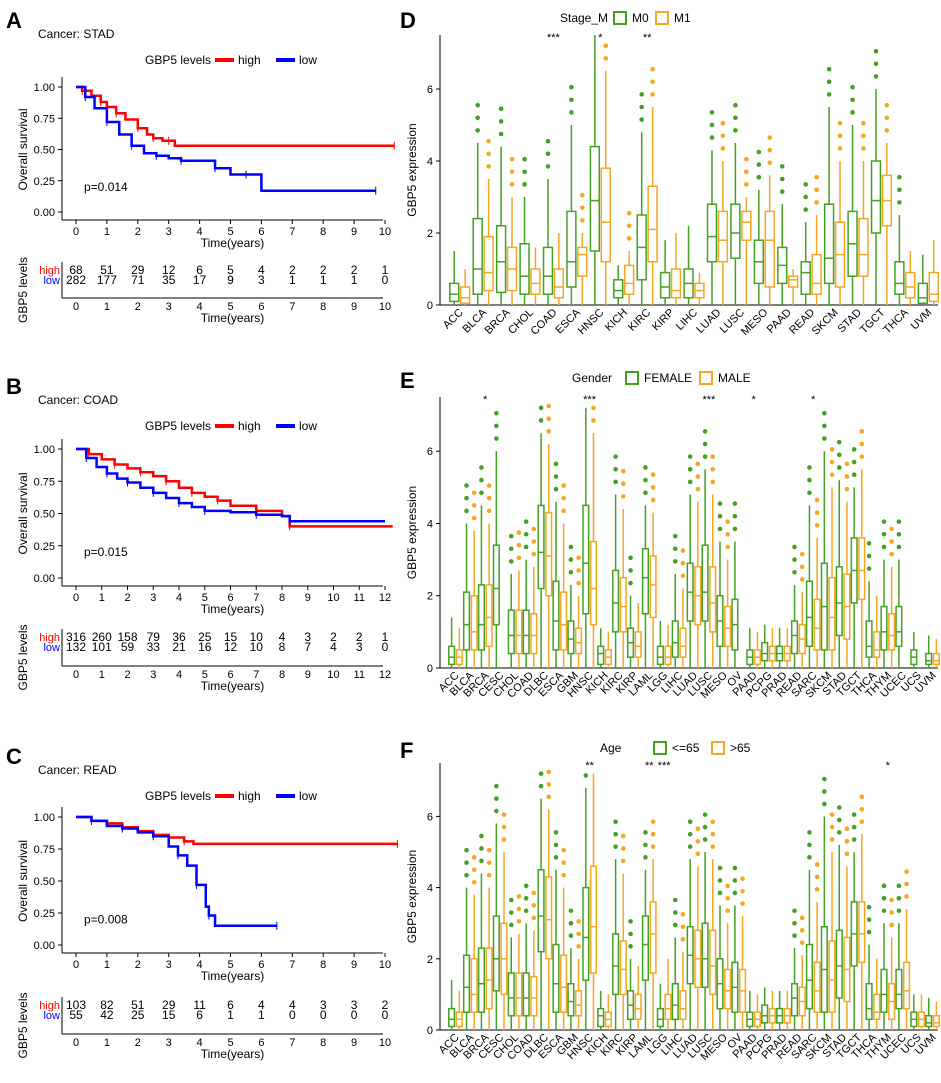 This screenshot has height=1083, width=941. What do you see at coordinates (430, 306) in the screenshot?
I see `y-tick-label: 0` at bounding box center [430, 306].